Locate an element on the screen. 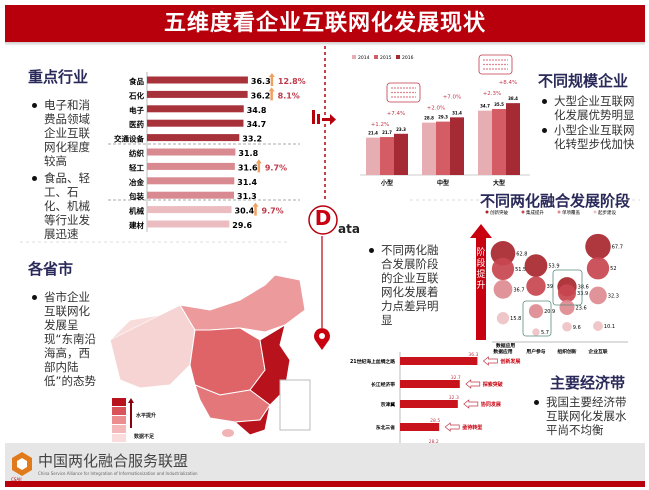 The width and height of the screenshot is (649, 490). map-inset-south-sea is located at coordinates (295, 405).